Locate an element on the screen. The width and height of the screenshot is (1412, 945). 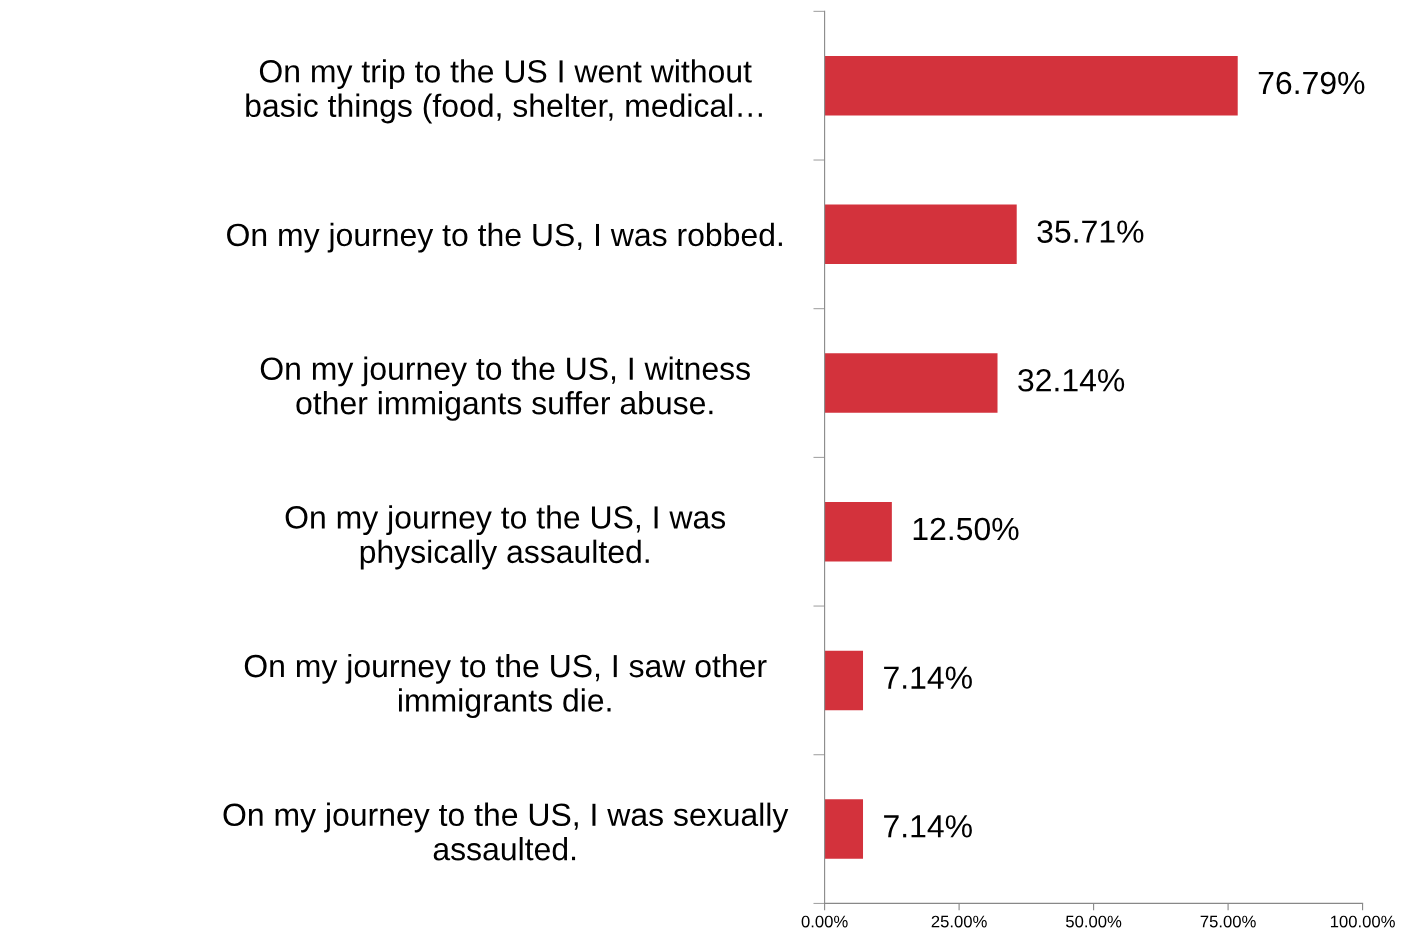
data-label: 76.79% is located at coordinates (1311, 83).